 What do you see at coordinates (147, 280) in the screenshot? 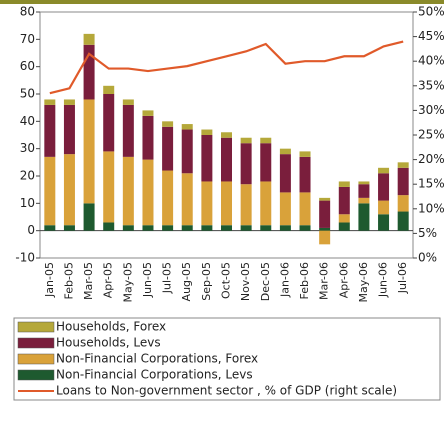
I see `x-tick-label: Jun-05` at bounding box center [147, 280].